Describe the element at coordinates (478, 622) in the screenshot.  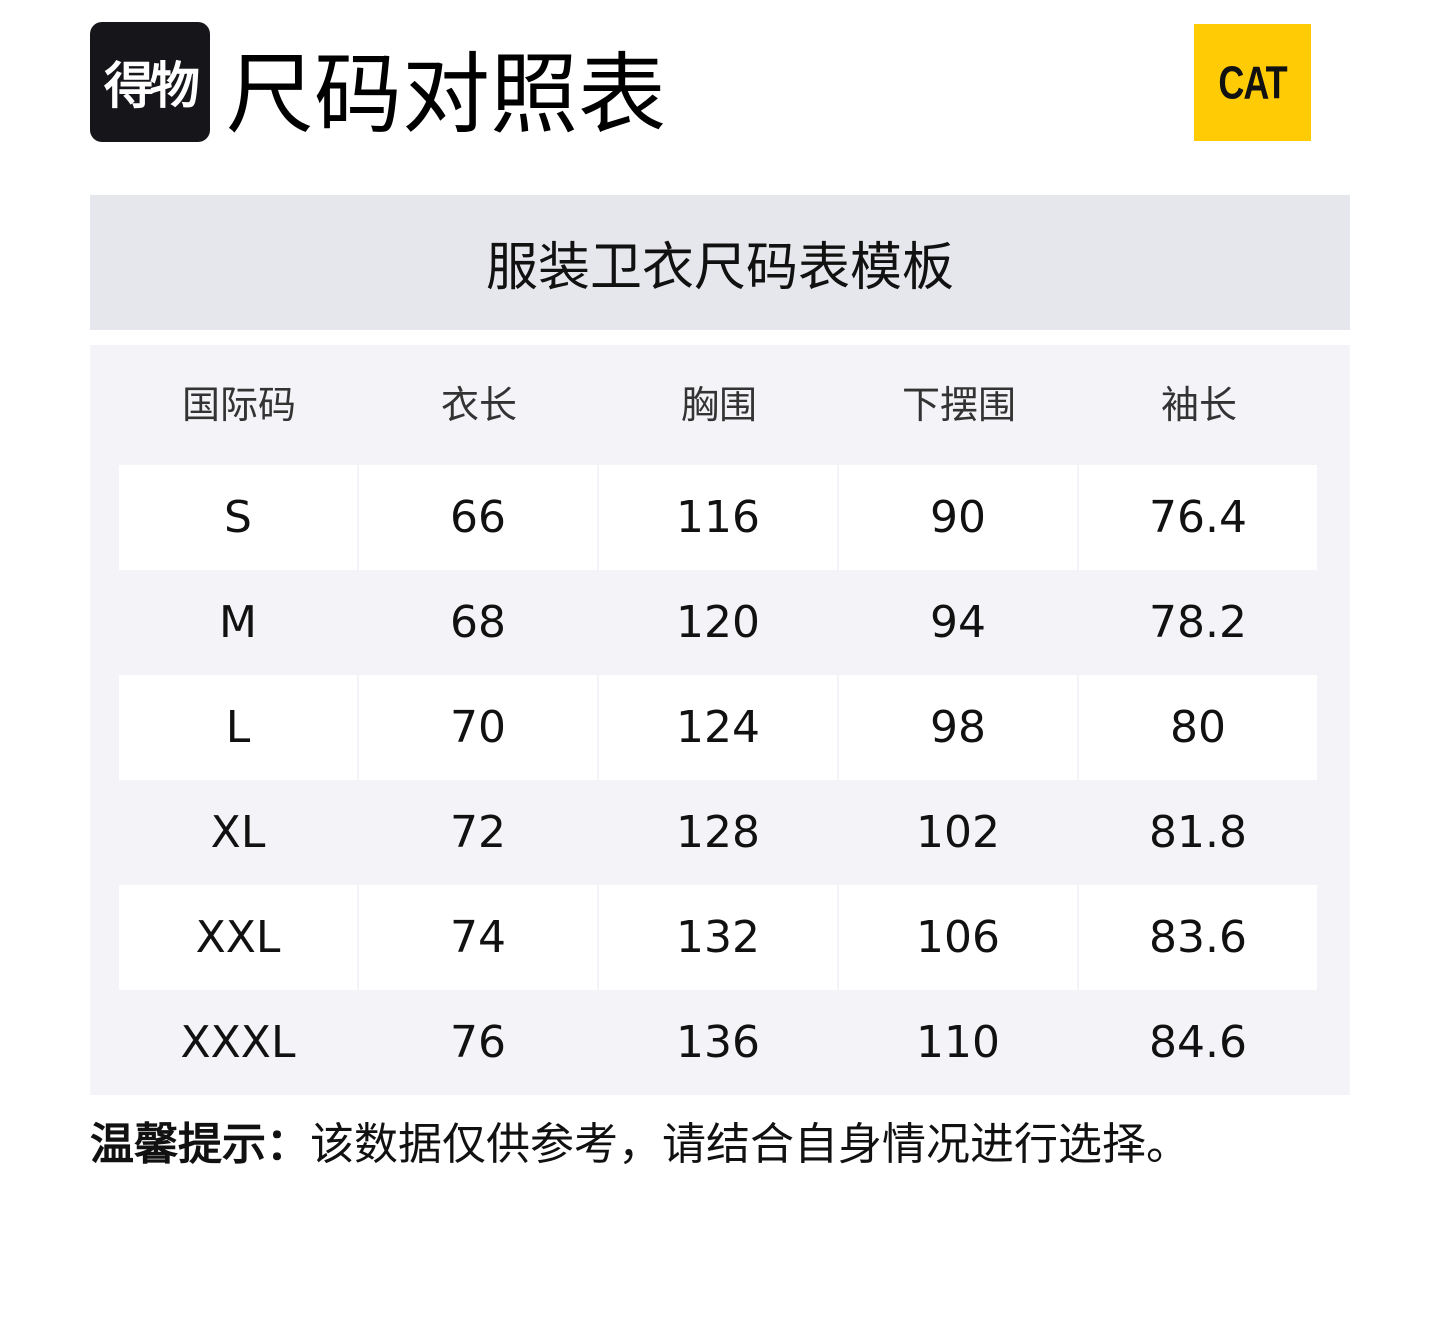
I see `table-cell: 68` at that location.